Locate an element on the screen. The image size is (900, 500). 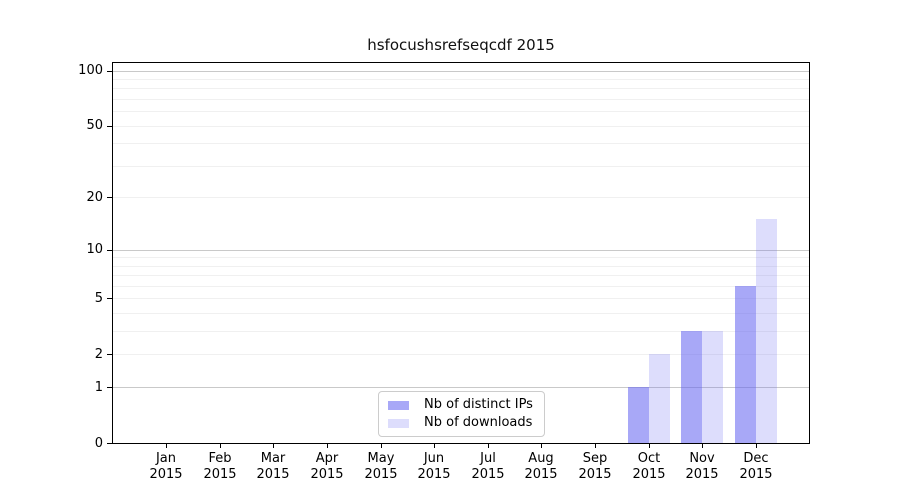
legend-entry-distinct-ips: Nb of distinct IPs is located at coordinates (460, 405).